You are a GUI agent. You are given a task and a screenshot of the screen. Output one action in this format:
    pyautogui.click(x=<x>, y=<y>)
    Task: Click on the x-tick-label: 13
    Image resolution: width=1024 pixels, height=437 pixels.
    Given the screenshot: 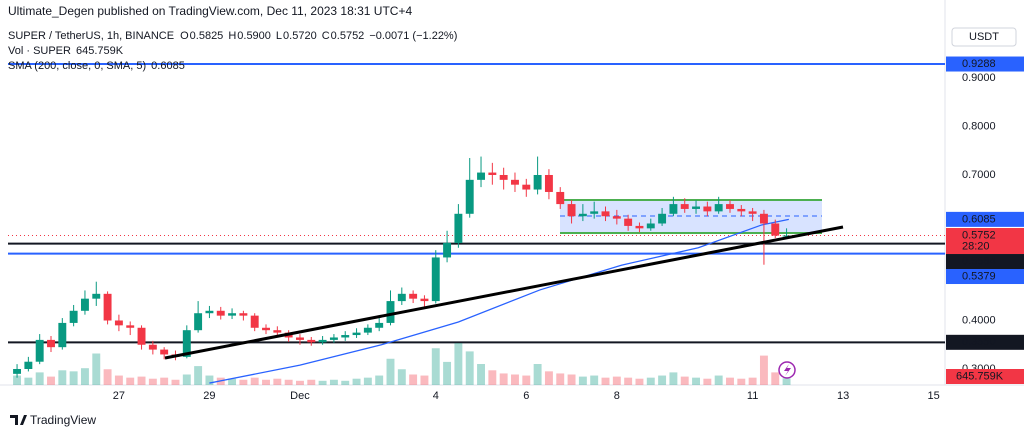 What is the action you would take?
    pyautogui.click(x=843, y=396)
    